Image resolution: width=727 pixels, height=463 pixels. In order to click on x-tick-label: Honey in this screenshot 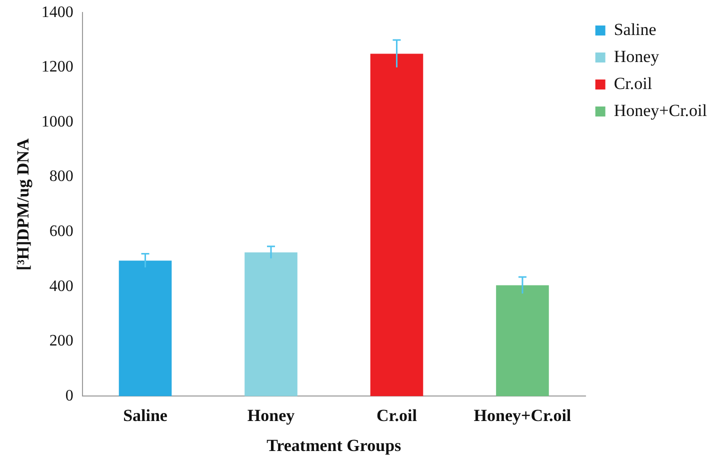, I will do `click(271, 415)`.